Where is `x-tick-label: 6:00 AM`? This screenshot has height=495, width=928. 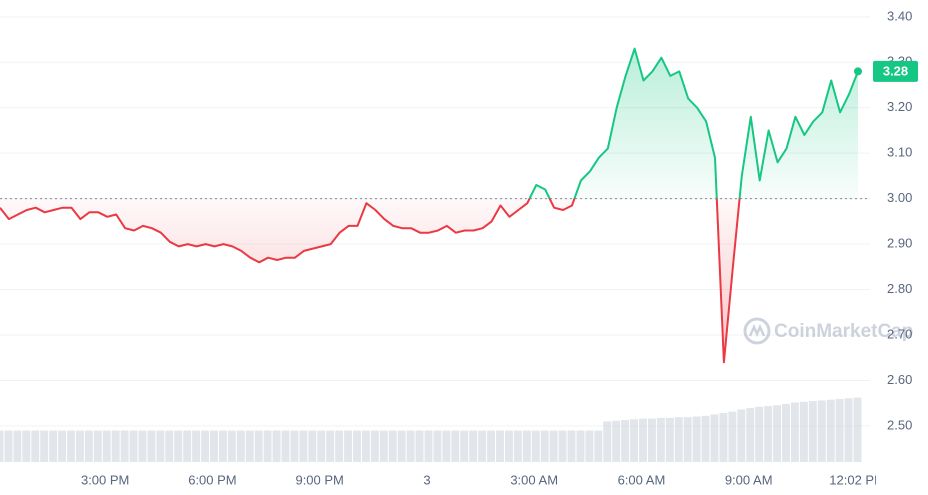 x-tick-label: 6:00 AM is located at coordinates (642, 479).